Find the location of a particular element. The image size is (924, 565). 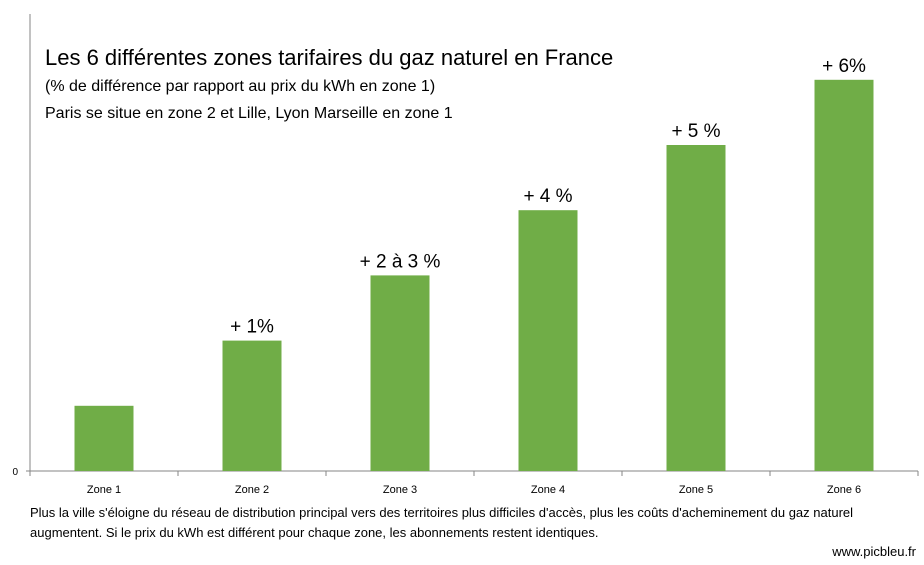

credit: www.picbleu.fr is located at coordinates (874, 551).